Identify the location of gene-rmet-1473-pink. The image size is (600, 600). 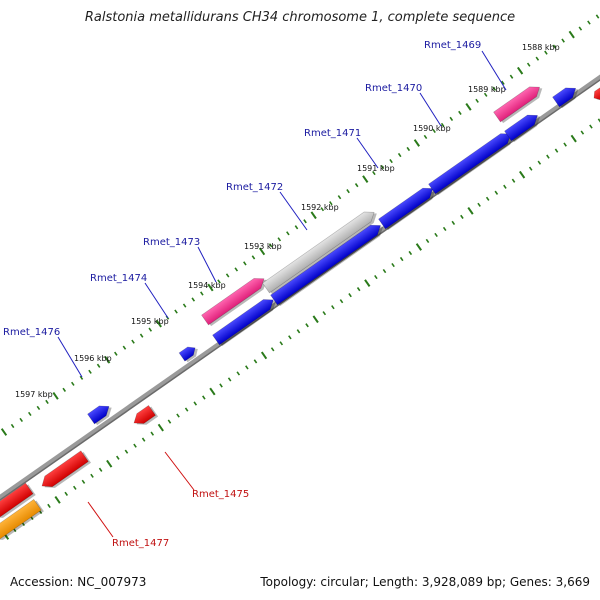
(236, 300).